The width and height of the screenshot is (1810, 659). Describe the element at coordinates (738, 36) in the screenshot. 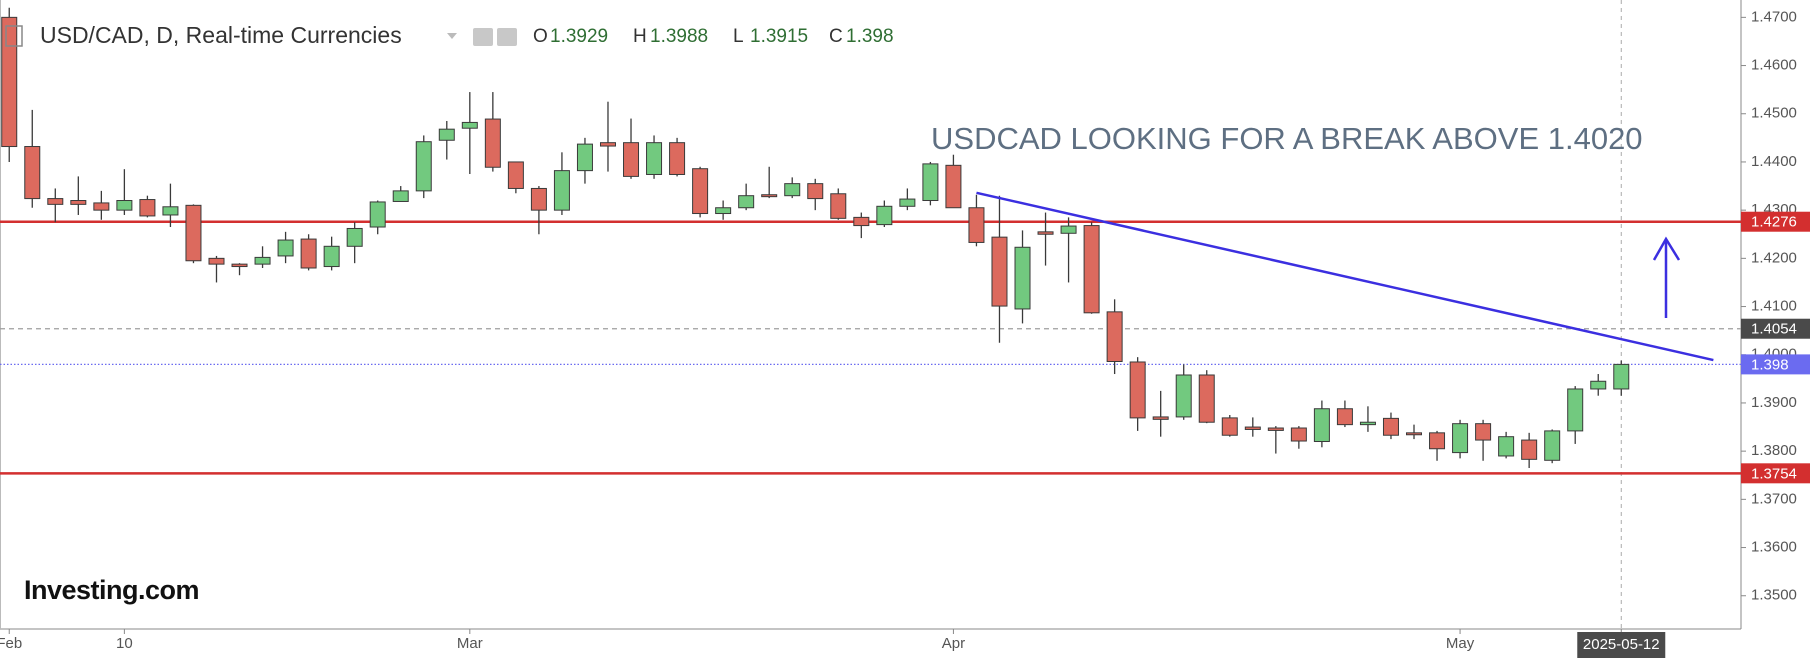

I see `ohlc-label: L` at that location.